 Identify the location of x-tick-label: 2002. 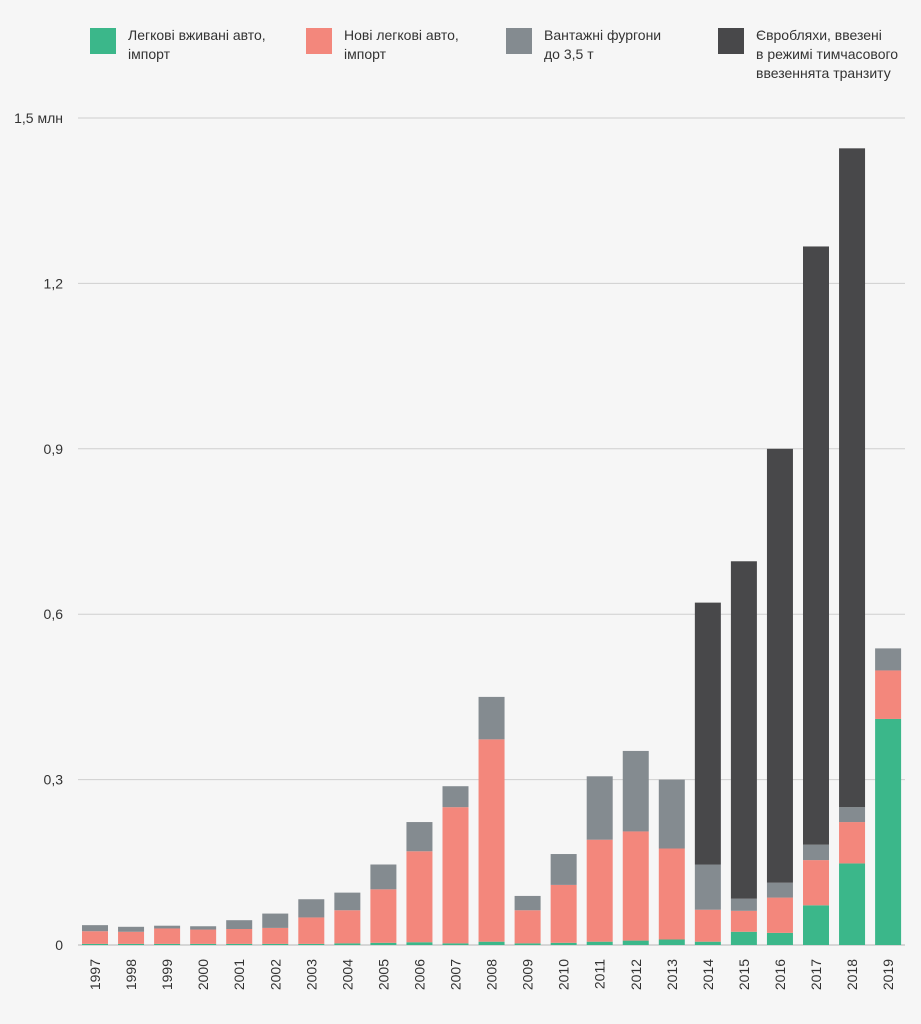
(275, 974).